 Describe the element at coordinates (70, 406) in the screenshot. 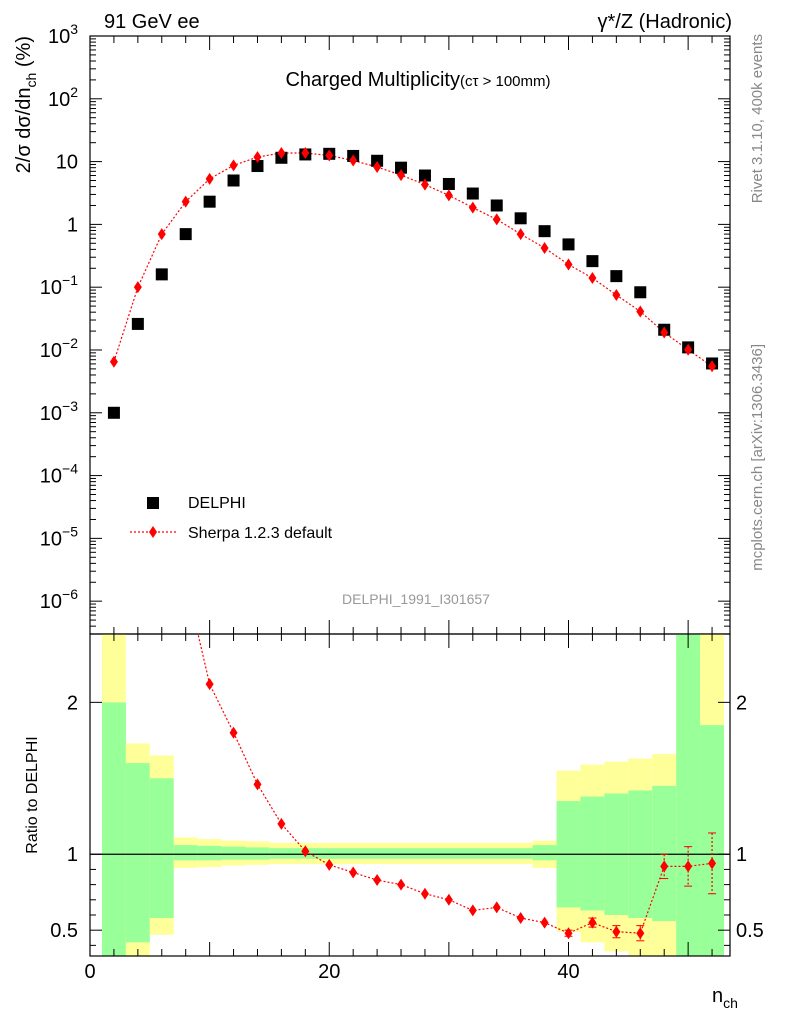

I see `main-y-tick-label-exponent: −3` at that location.